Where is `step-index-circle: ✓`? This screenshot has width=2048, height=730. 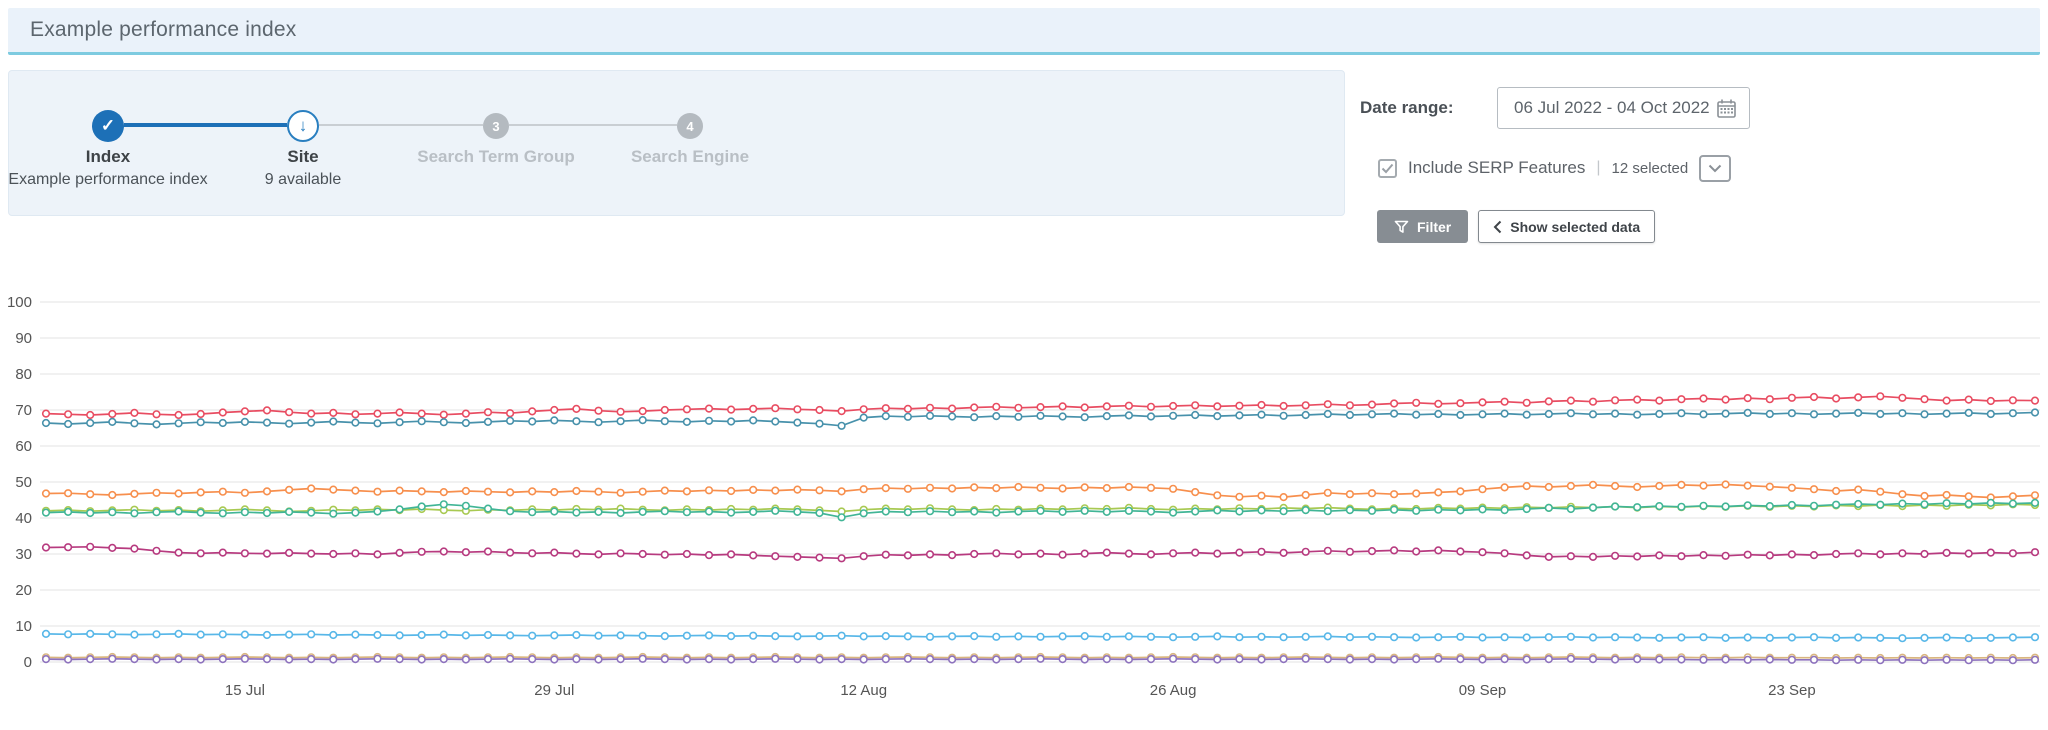 step-index-circle: ✓ is located at coordinates (108, 126).